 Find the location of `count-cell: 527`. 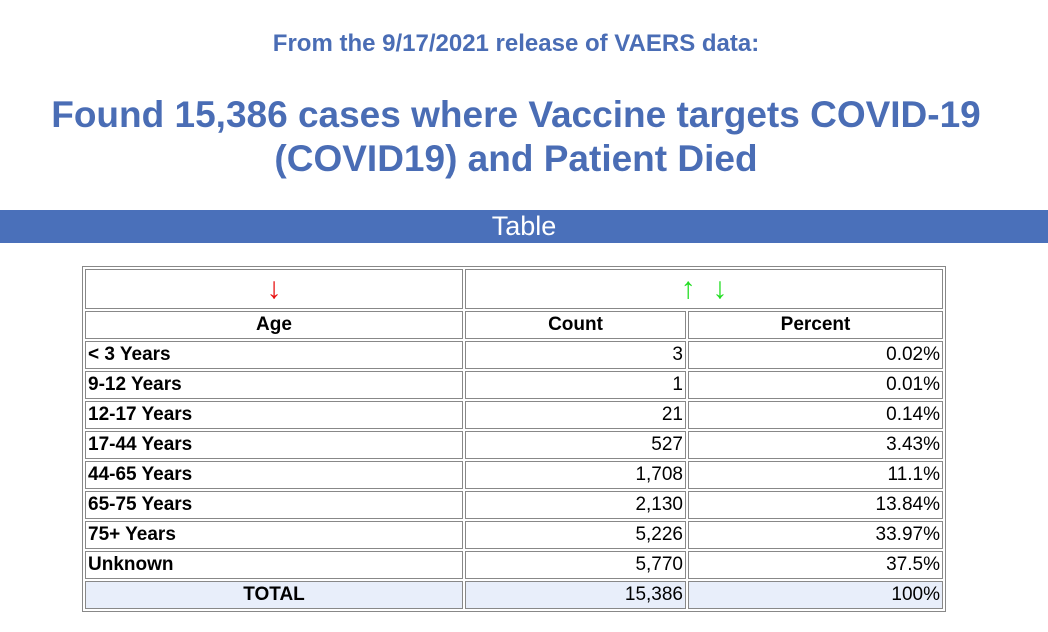

count-cell: 527 is located at coordinates (575, 445).